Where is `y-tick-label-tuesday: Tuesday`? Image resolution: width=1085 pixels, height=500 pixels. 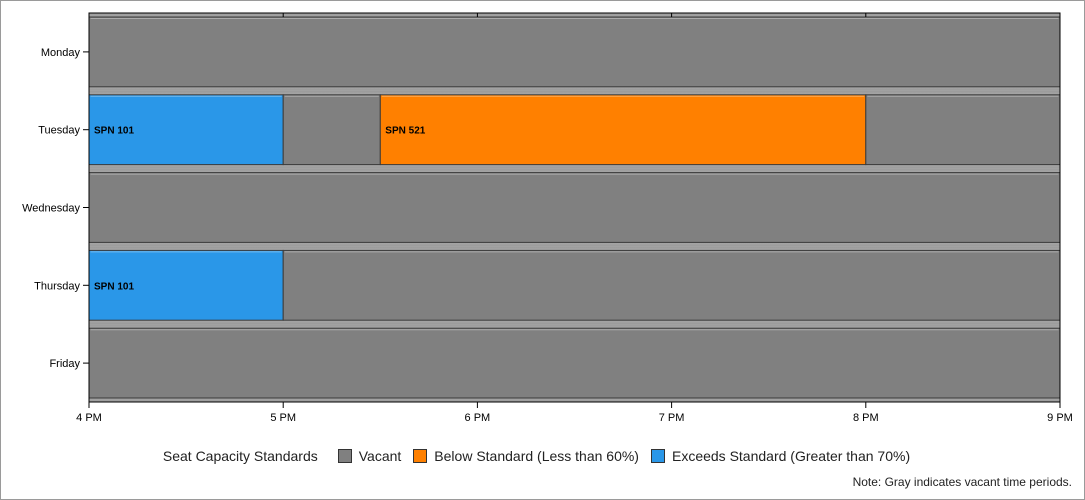
y-tick-label-tuesday: Tuesday is located at coordinates (59, 131).